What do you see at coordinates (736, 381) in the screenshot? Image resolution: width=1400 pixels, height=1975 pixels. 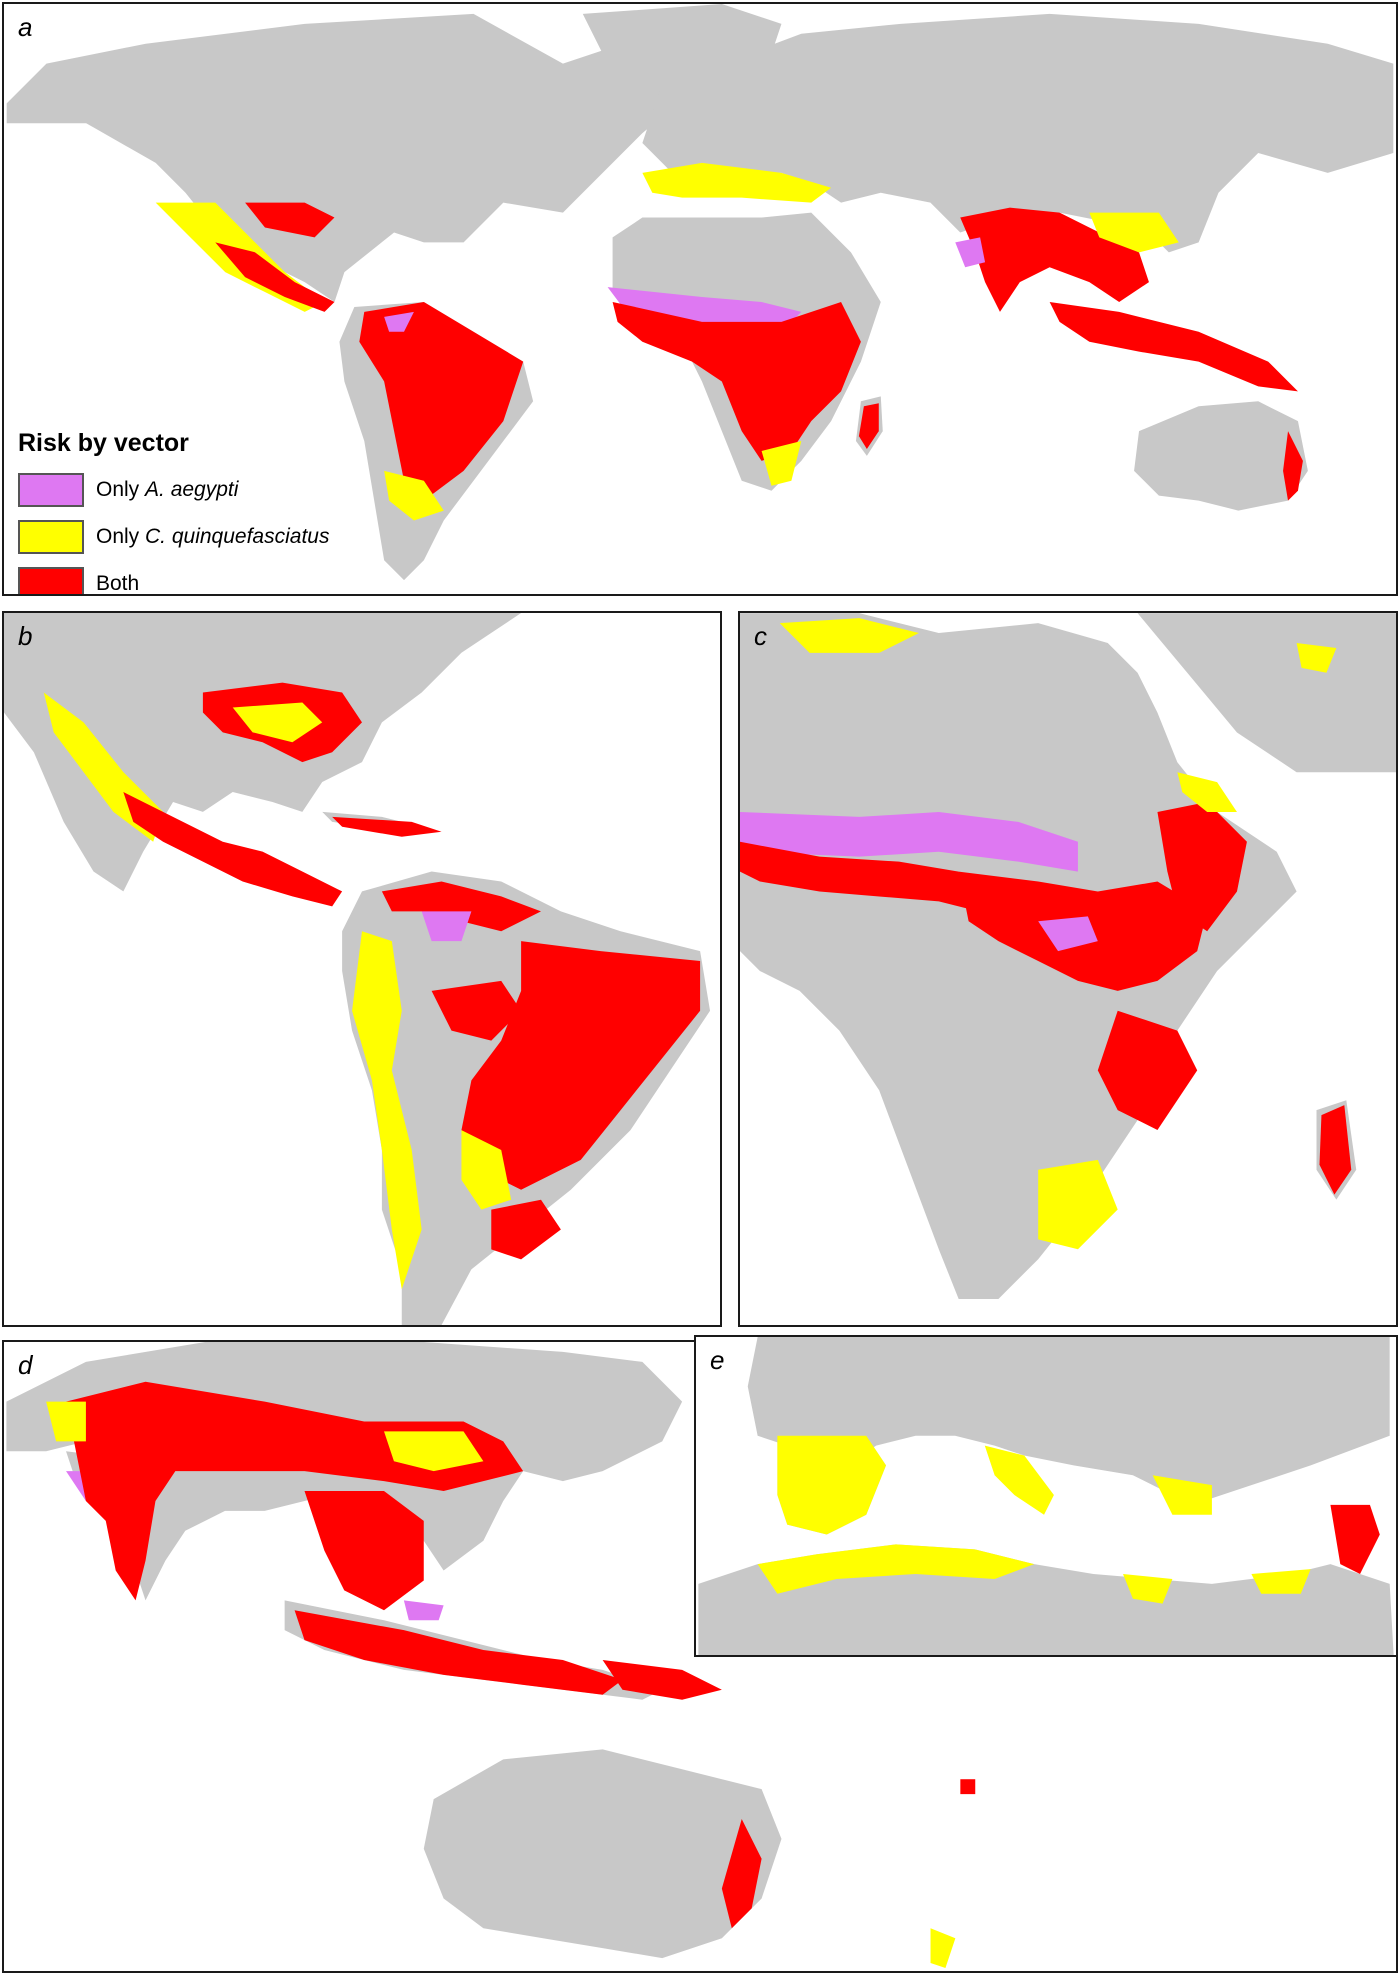 I see `risk-zone-africa-red` at bounding box center [736, 381].